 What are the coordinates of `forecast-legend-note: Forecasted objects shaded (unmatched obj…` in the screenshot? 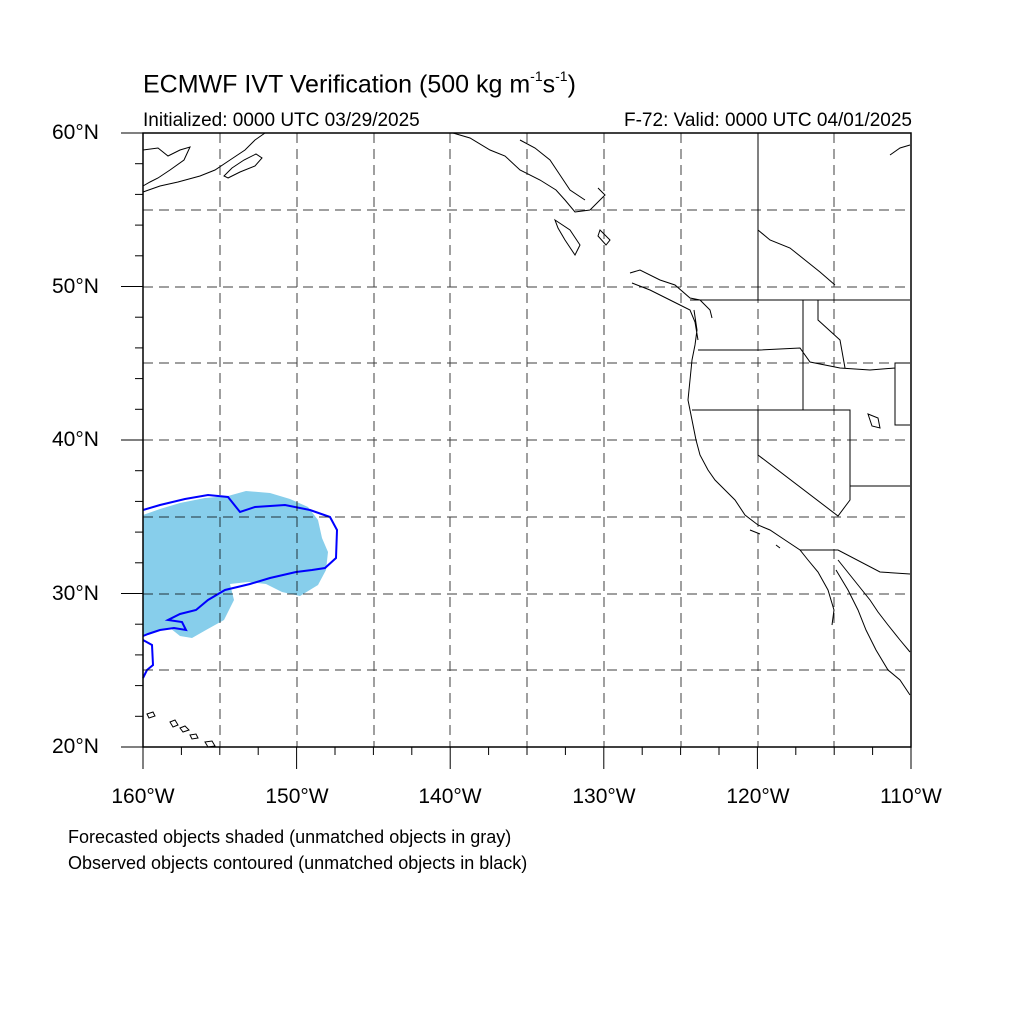 It's located at (290, 837).